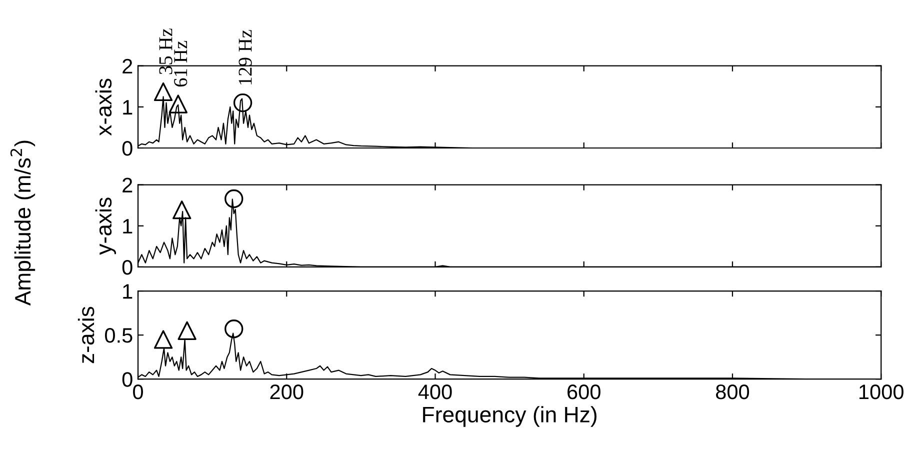 The image size is (914, 454). What do you see at coordinates (509, 416) in the screenshot?
I see `x-axis-title: Frequency (in Hz)` at bounding box center [509, 416].